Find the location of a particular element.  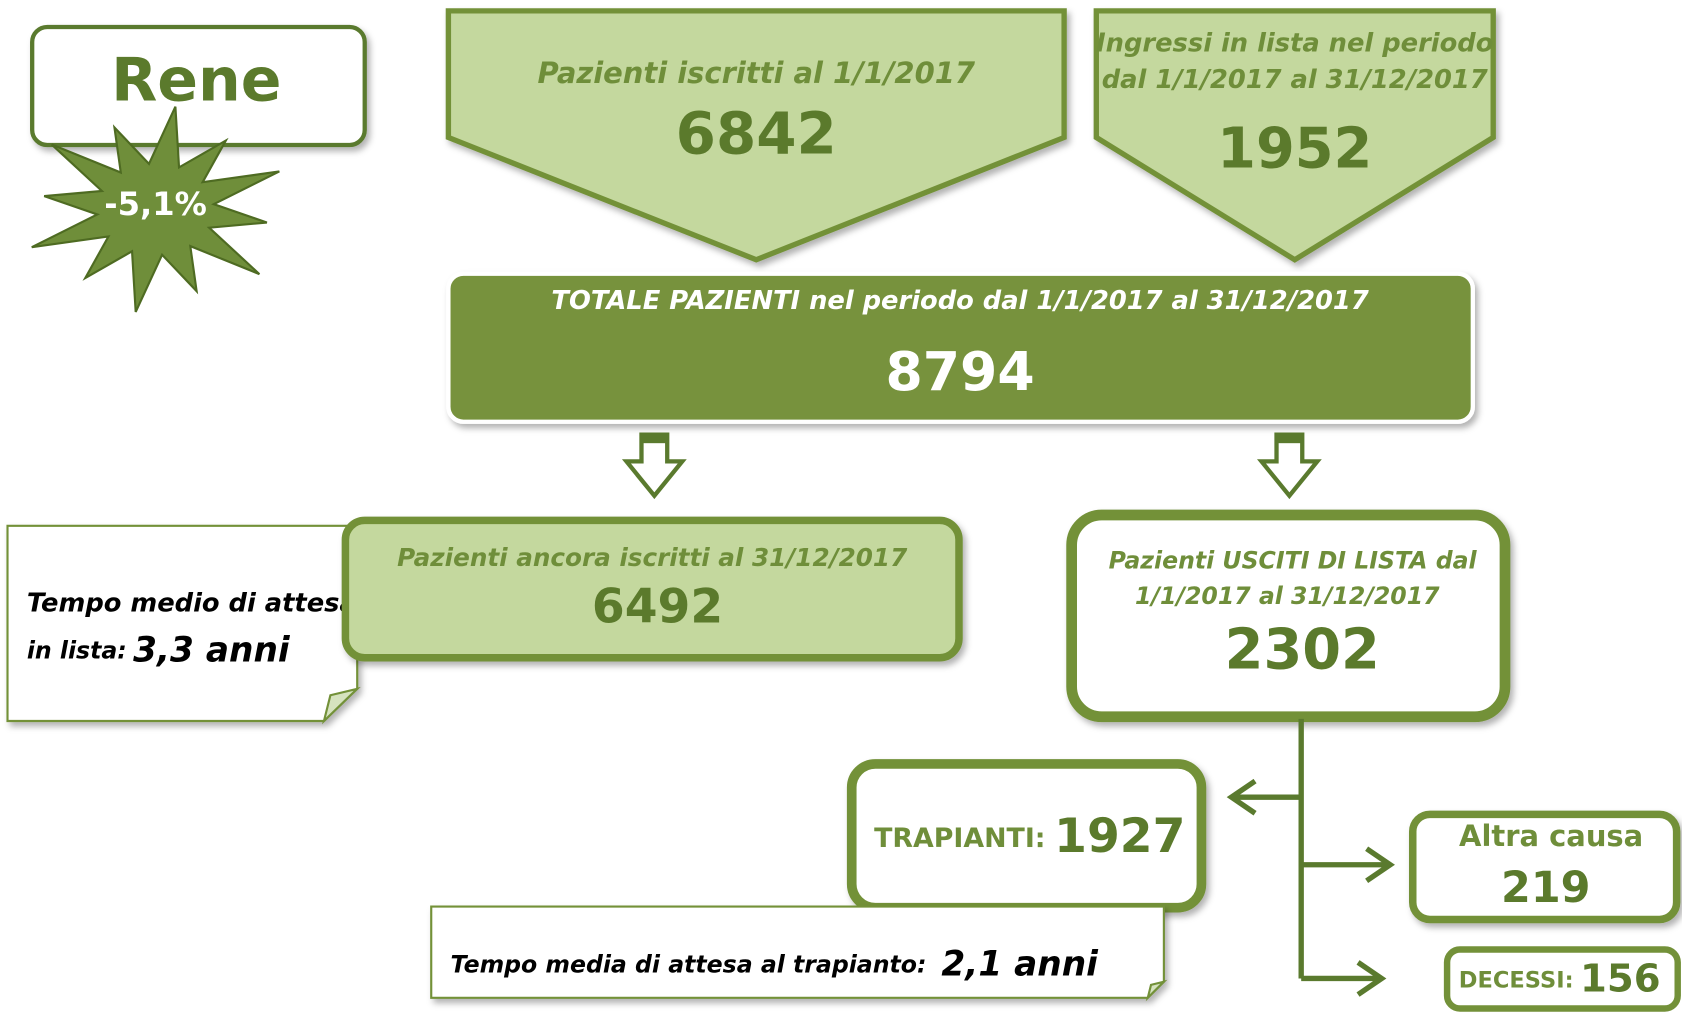

note is located at coordinates (182, 623).